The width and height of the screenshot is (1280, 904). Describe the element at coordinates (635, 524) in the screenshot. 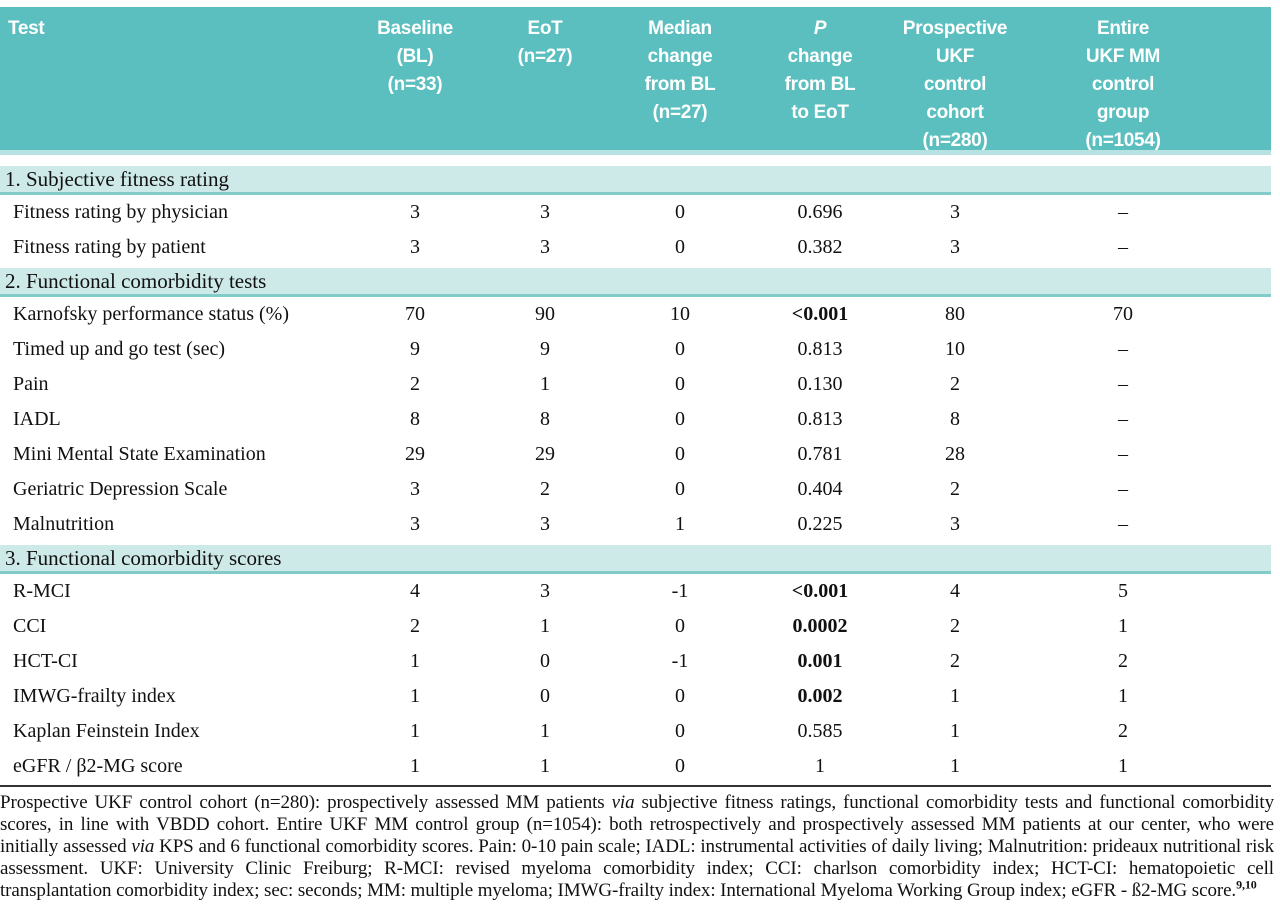

I see `table-row: Malnutrition 3 3 1 0.225 3 –` at that location.